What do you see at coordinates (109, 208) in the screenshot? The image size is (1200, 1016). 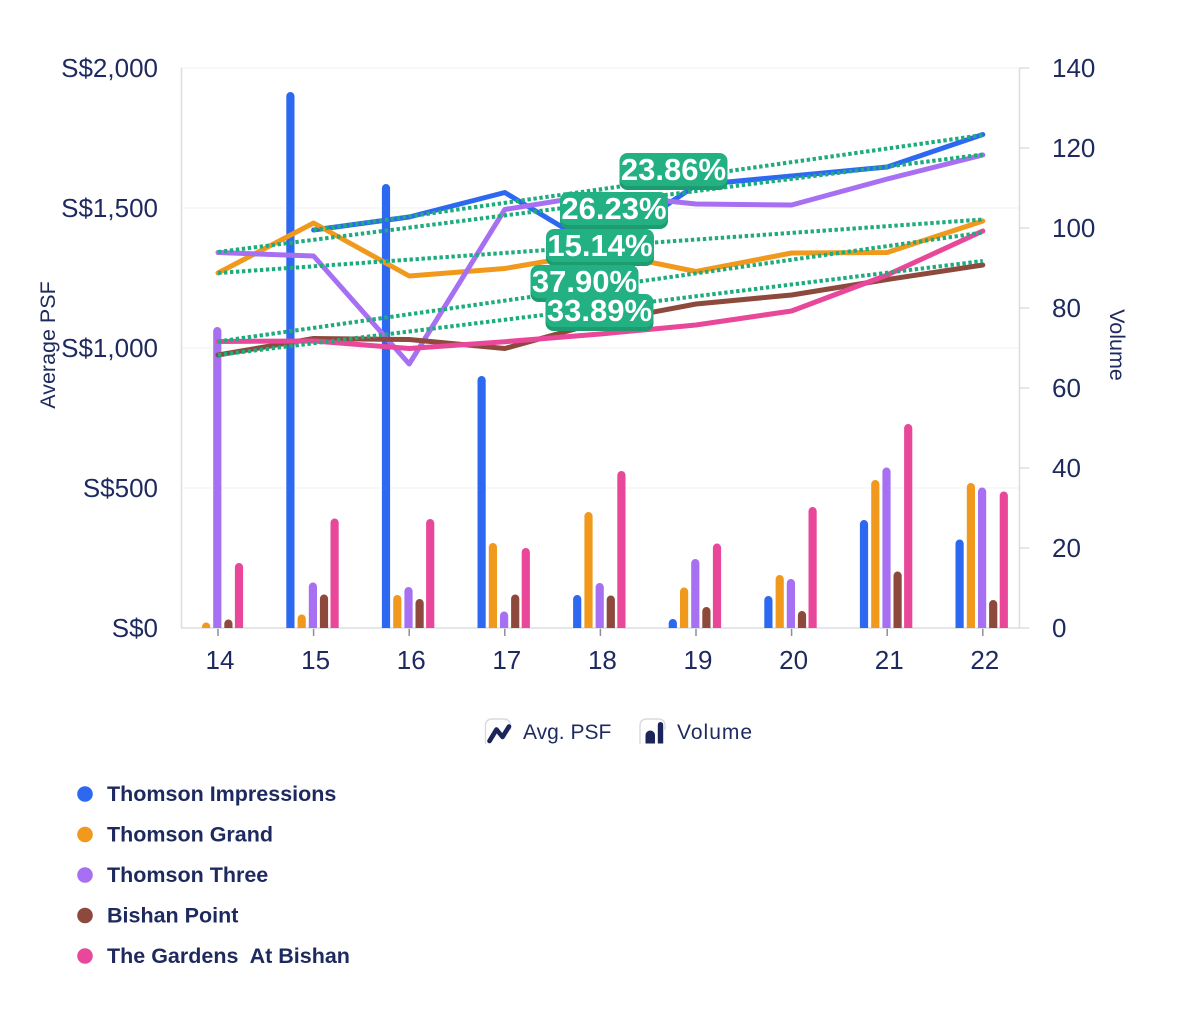 I see `svg-text: S$1,500` at bounding box center [109, 208].